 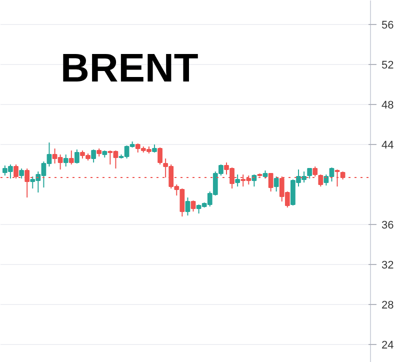 I want to click on y-tick-label: 48, so click(x=388, y=106).